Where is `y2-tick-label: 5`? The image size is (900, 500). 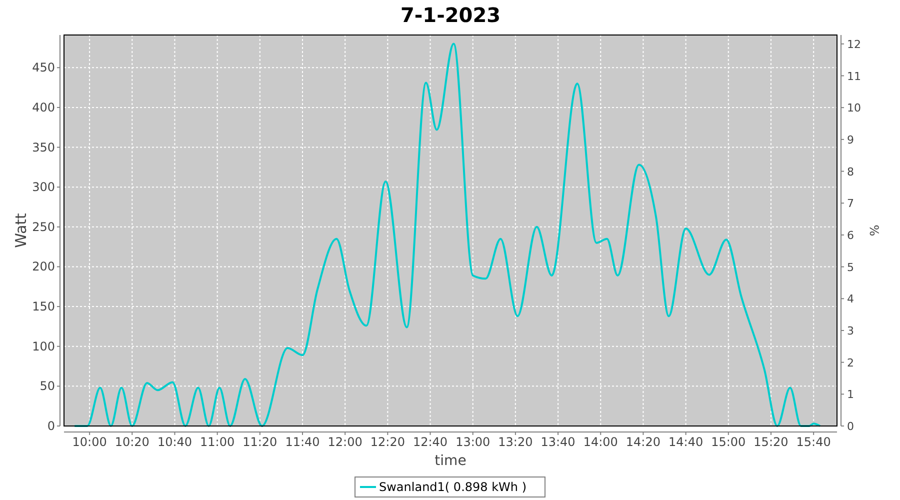
y2-tick-label: 5 is located at coordinates (850, 267).